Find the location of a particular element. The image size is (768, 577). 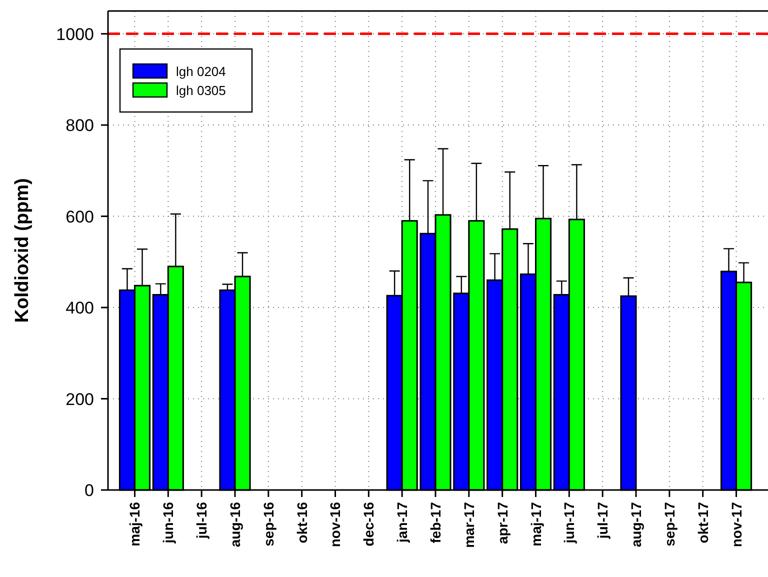

x-tick-label: maj-17 is located at coordinates (536, 524).